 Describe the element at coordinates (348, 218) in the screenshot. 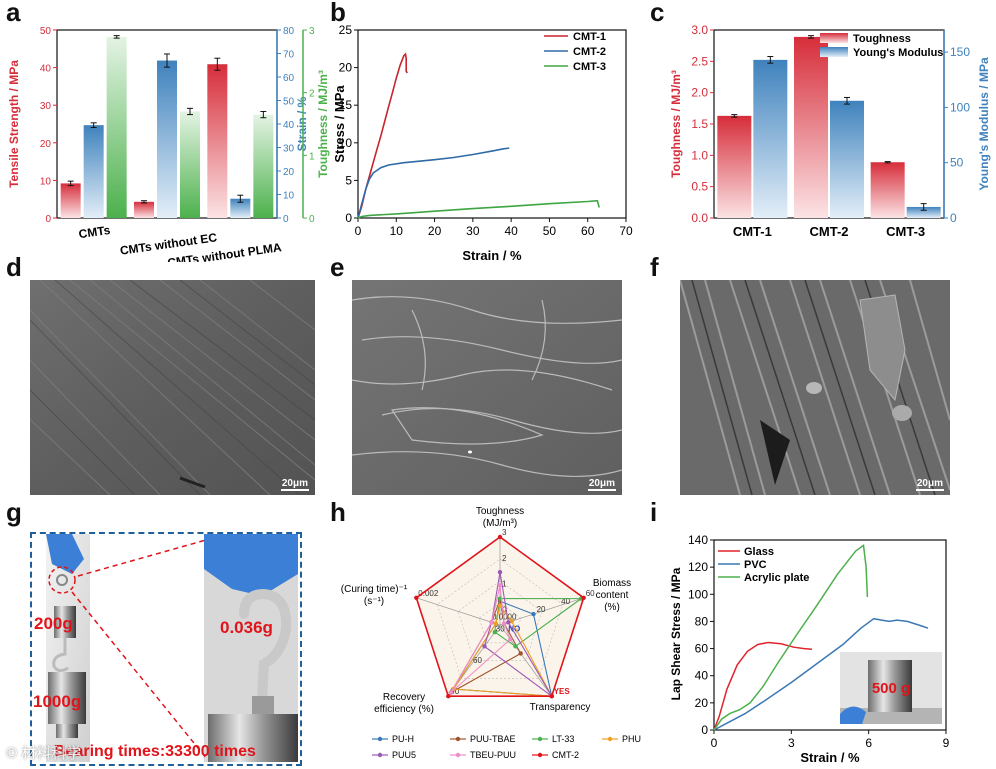

I see `y-tick-label: 0` at that location.